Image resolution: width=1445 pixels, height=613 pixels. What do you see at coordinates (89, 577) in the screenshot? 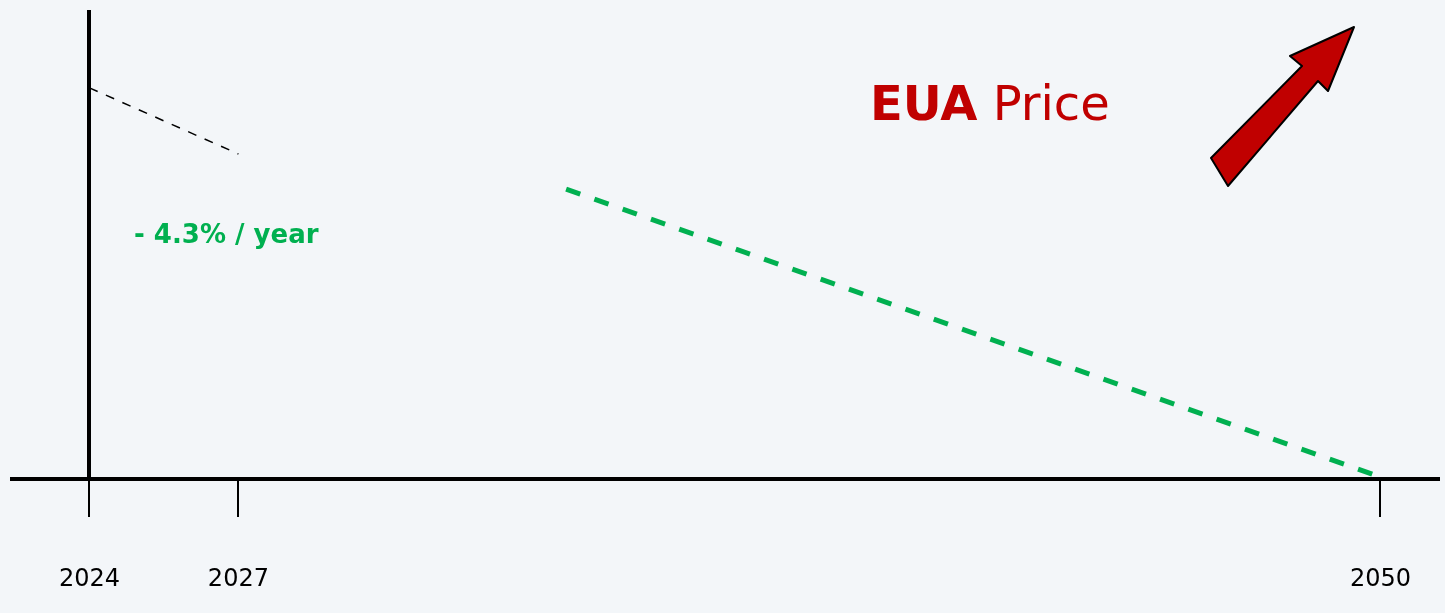
I see `x-tick-label: 2024` at bounding box center [89, 577].